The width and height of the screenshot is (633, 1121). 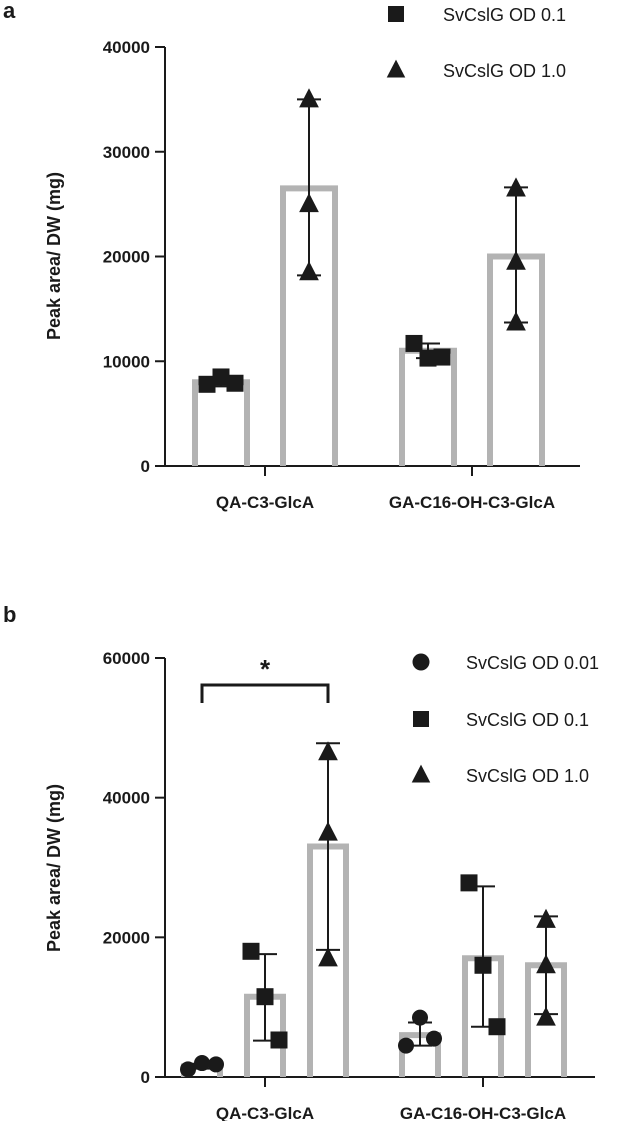 What do you see at coordinates (126, 658) in the screenshot?
I see `y-tick-label: 60000` at bounding box center [126, 658].